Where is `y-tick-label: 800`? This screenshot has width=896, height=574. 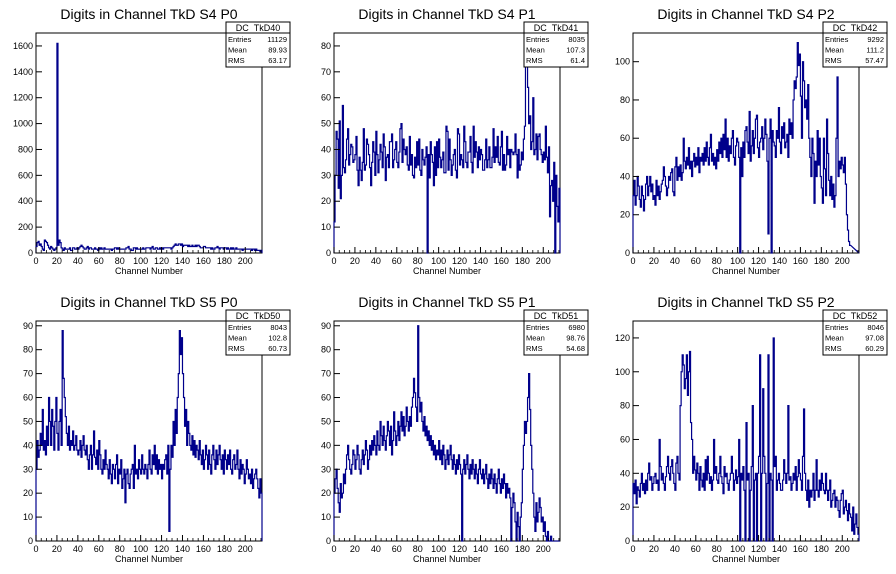 y-tick-label: 800 is located at coordinates (25, 149).